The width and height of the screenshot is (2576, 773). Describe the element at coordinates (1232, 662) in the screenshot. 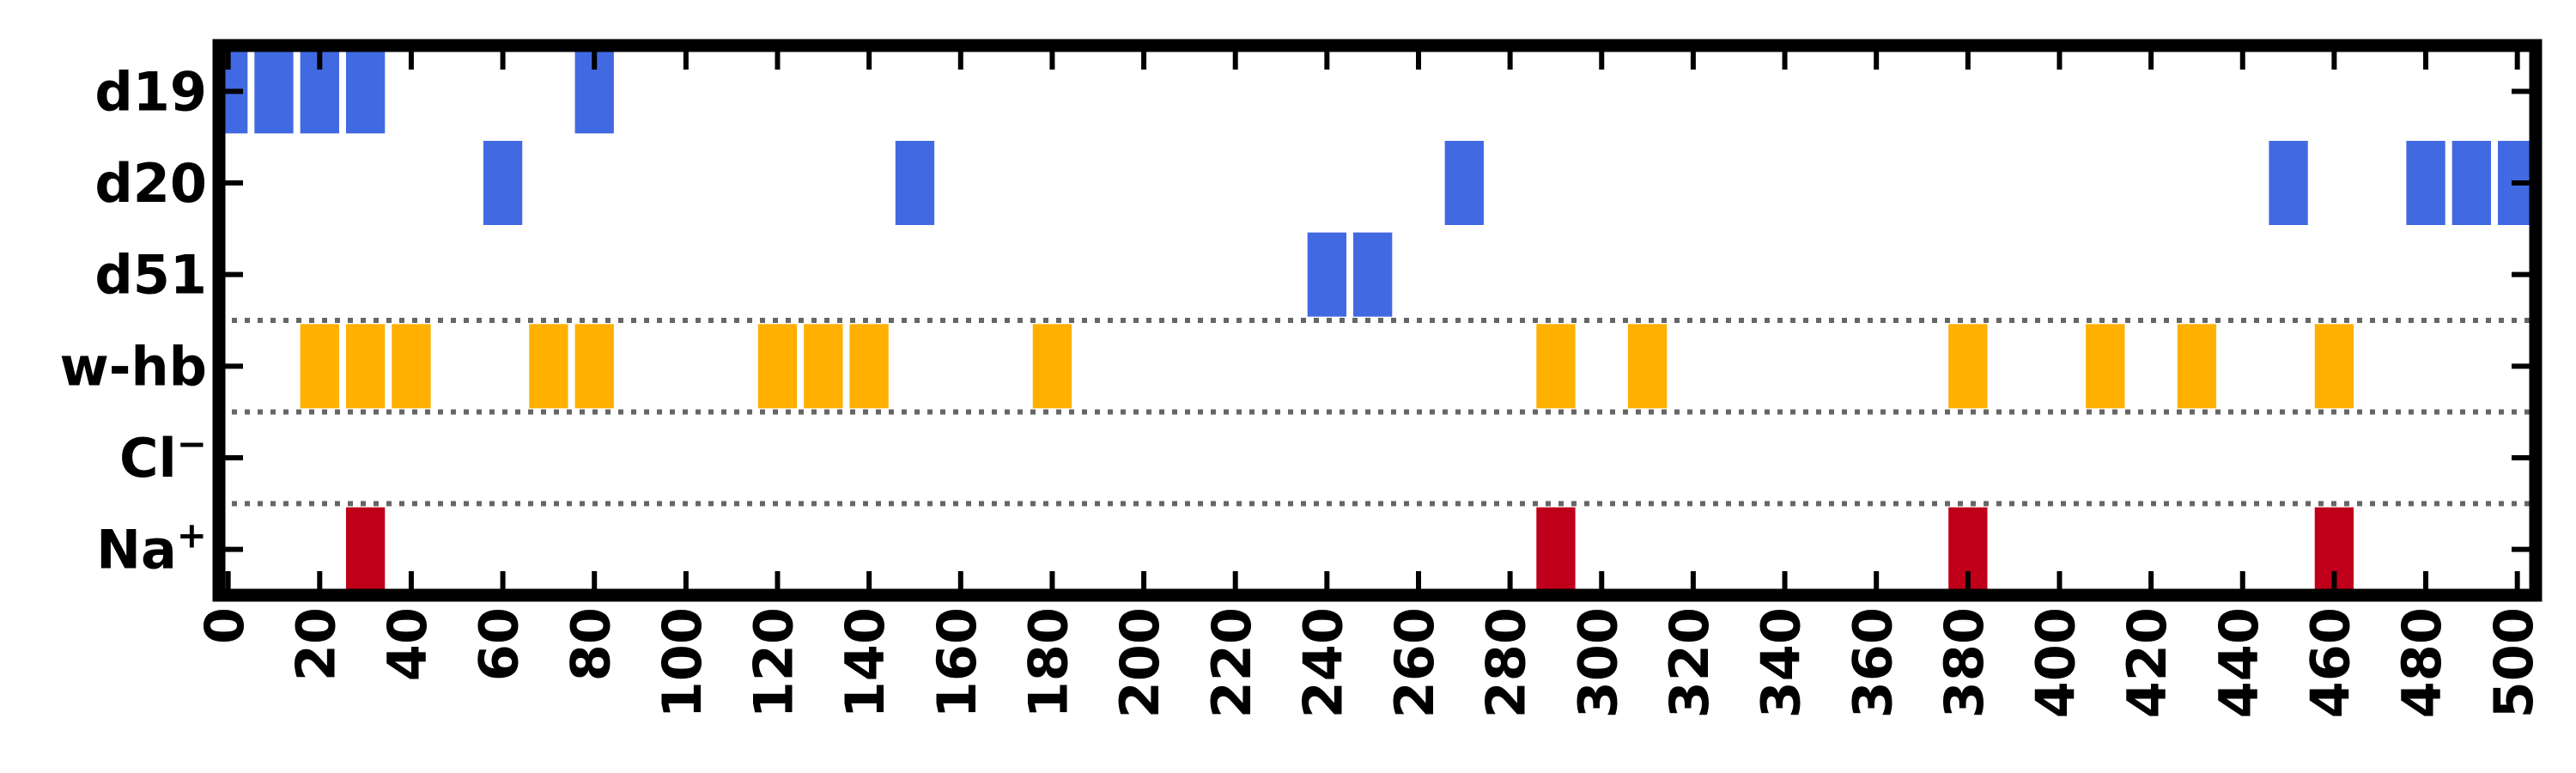

I see `x-tick-label-220: 220` at that location.